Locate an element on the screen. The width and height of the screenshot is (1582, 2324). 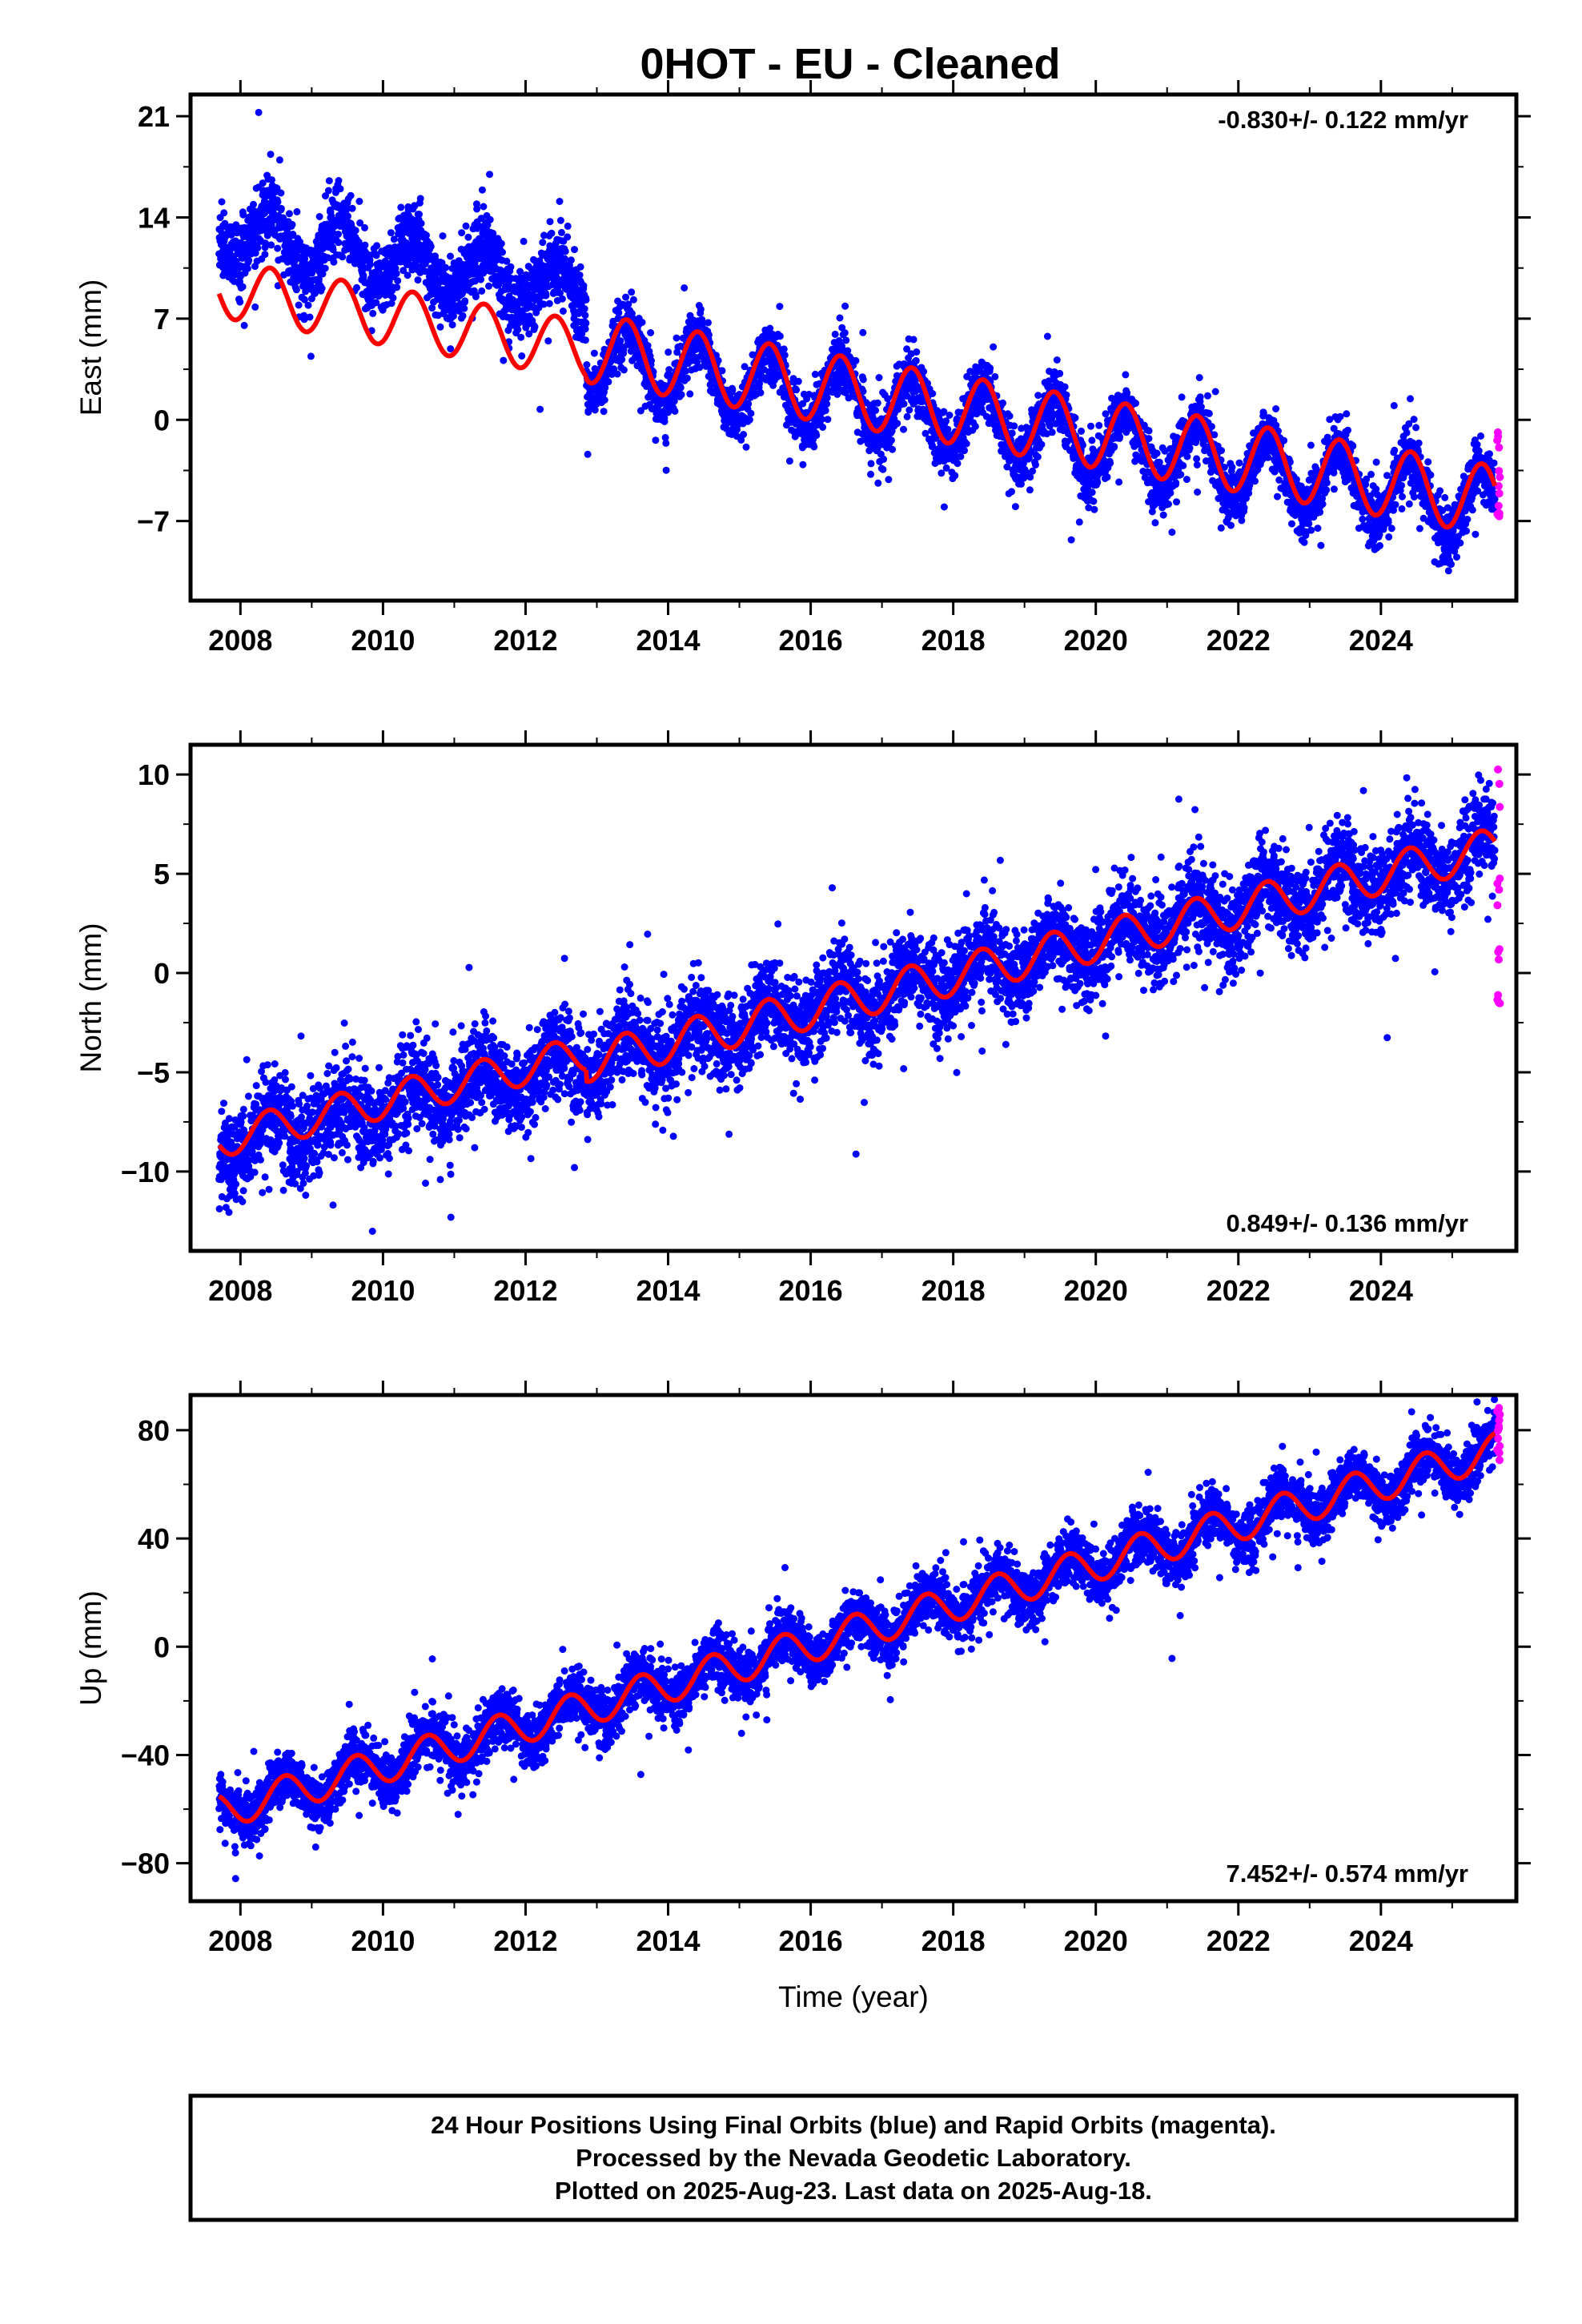
y-tick-label: −80 is located at coordinates (145, 1864).